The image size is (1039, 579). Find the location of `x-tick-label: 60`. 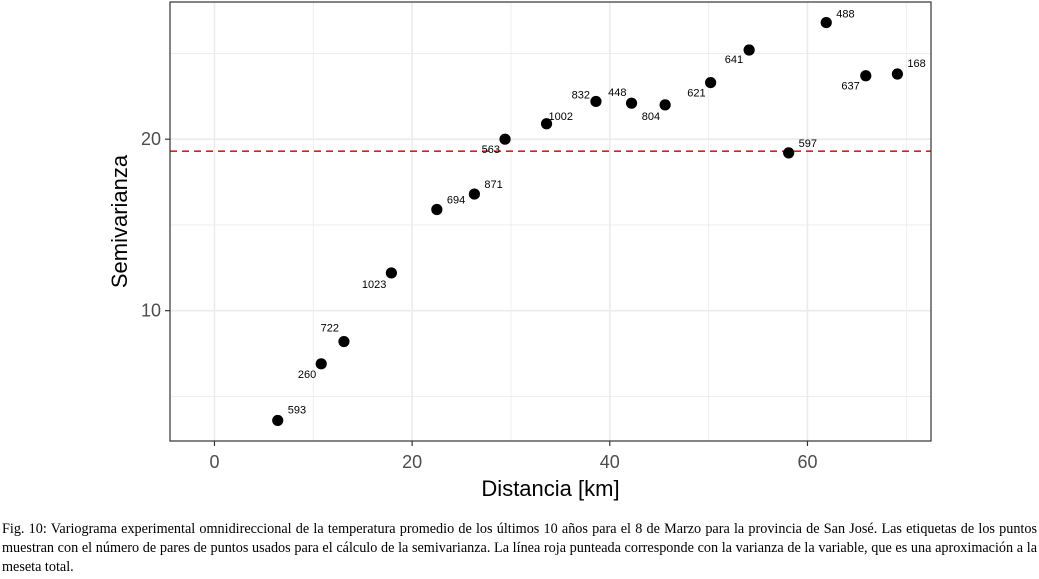

x-tick-label: 60 is located at coordinates (807, 462).